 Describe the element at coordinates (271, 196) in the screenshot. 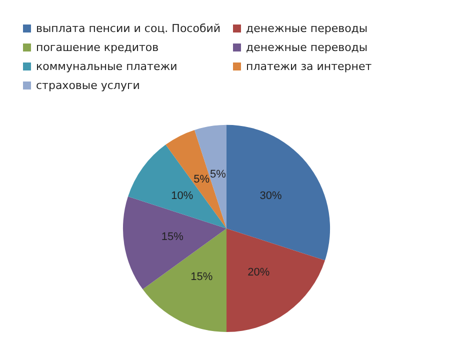

I see `data-label: 30%` at that location.